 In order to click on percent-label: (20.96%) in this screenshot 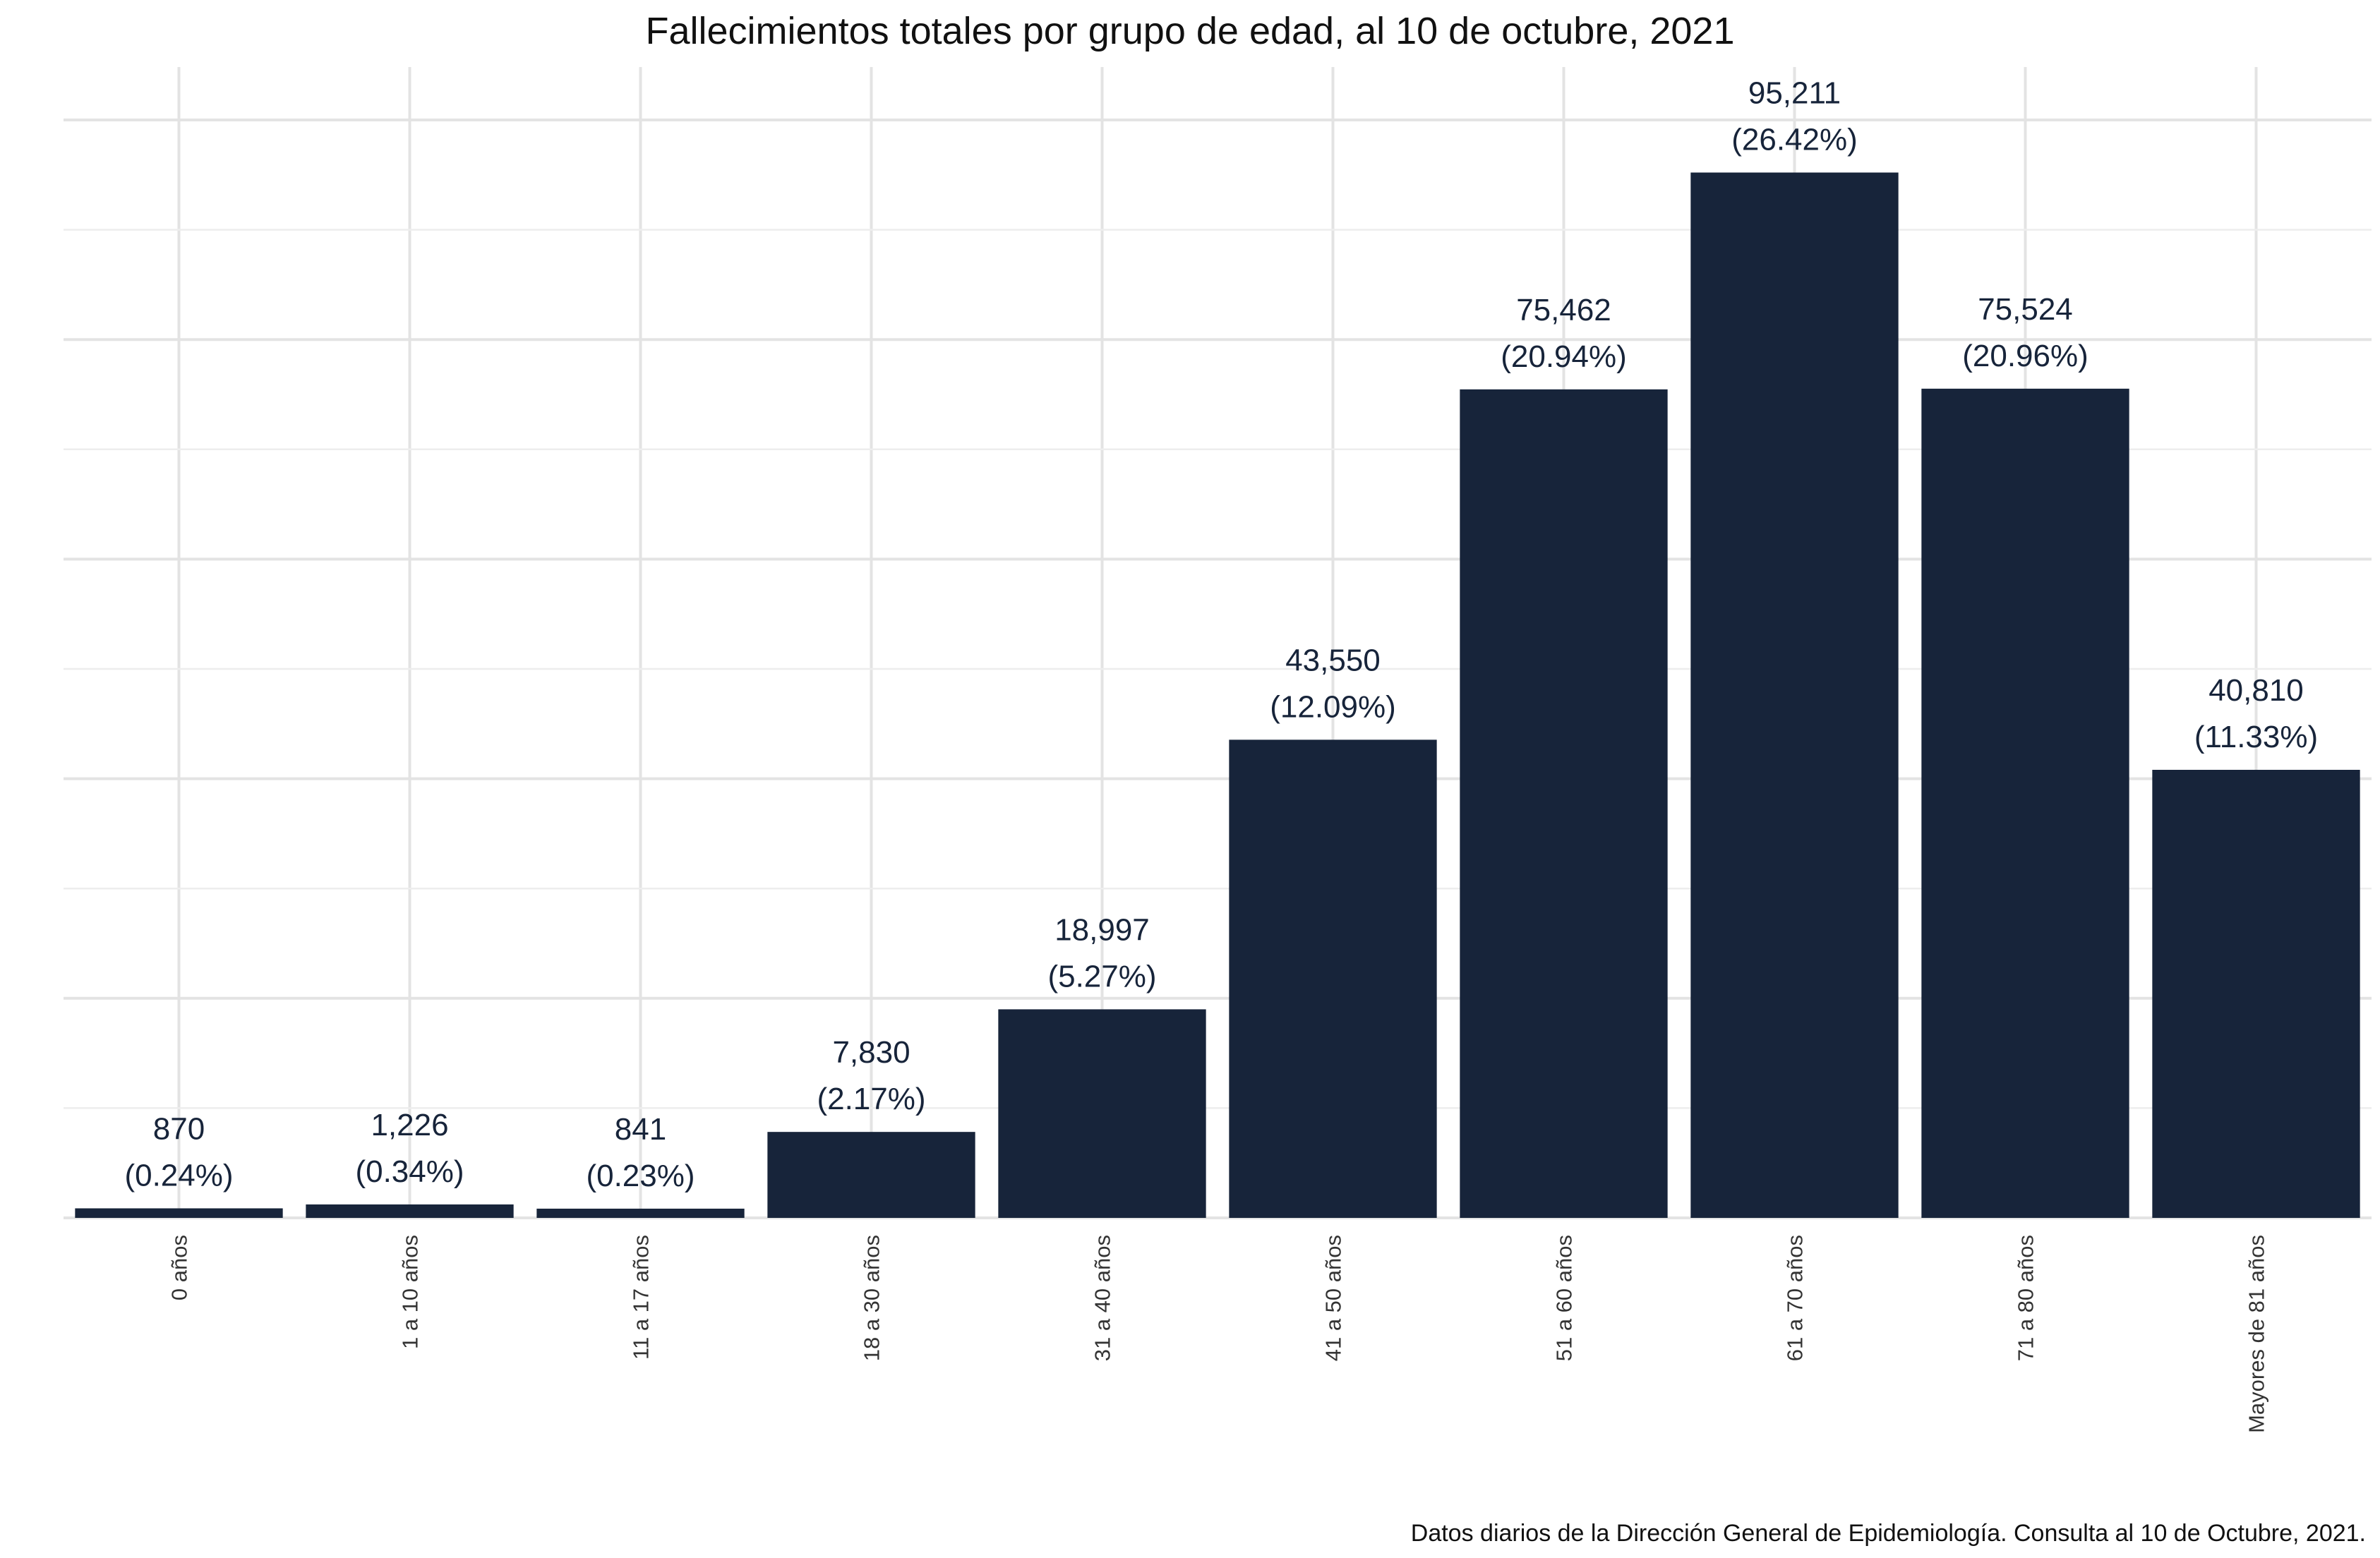, I will do `click(2025, 356)`.